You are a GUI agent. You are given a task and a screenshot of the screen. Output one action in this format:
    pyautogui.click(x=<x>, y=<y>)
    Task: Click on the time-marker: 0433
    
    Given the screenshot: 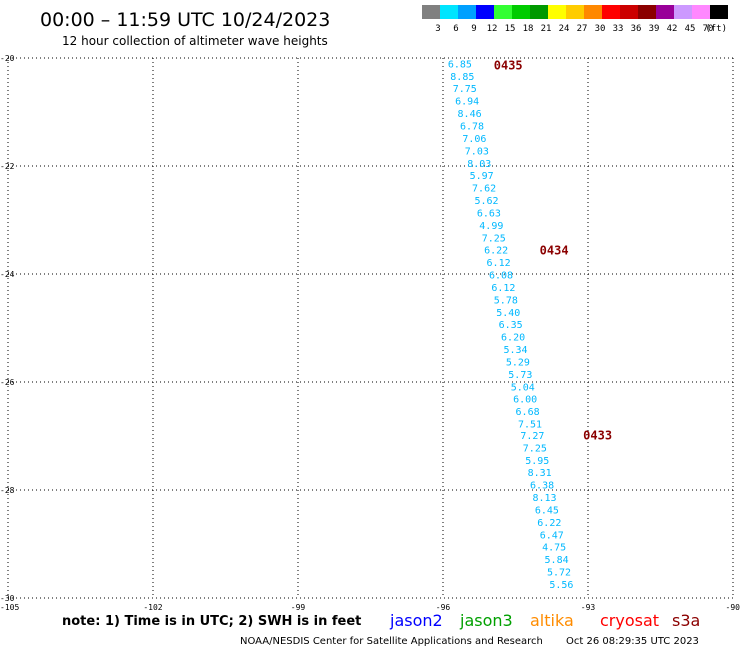 What is the action you would take?
    pyautogui.click(x=597, y=435)
    